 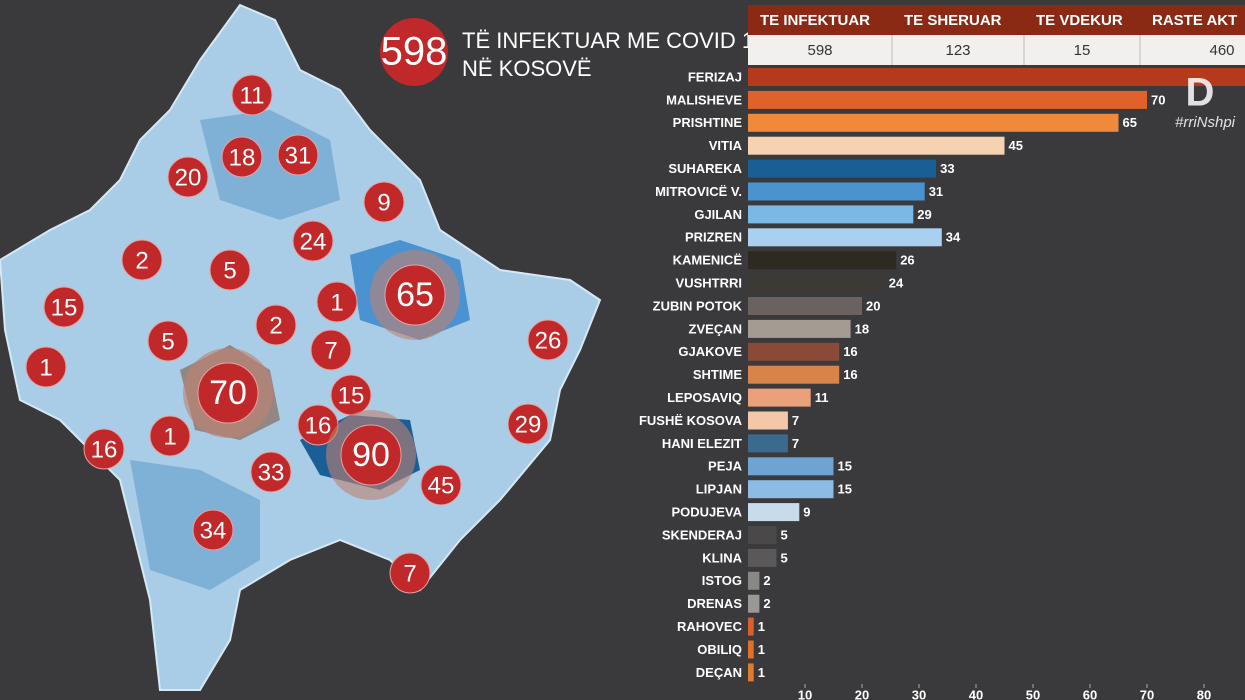 I want to click on bubble-label: 16, so click(x=318, y=425).